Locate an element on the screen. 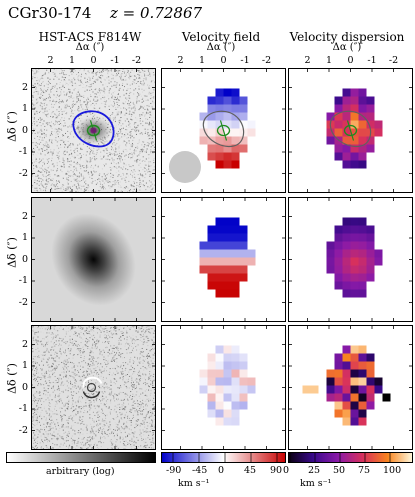 Image resolution: width=415 pixels, height=497 pixels. colorbar-velocity-tick-label: 90 is located at coordinates (276, 470).